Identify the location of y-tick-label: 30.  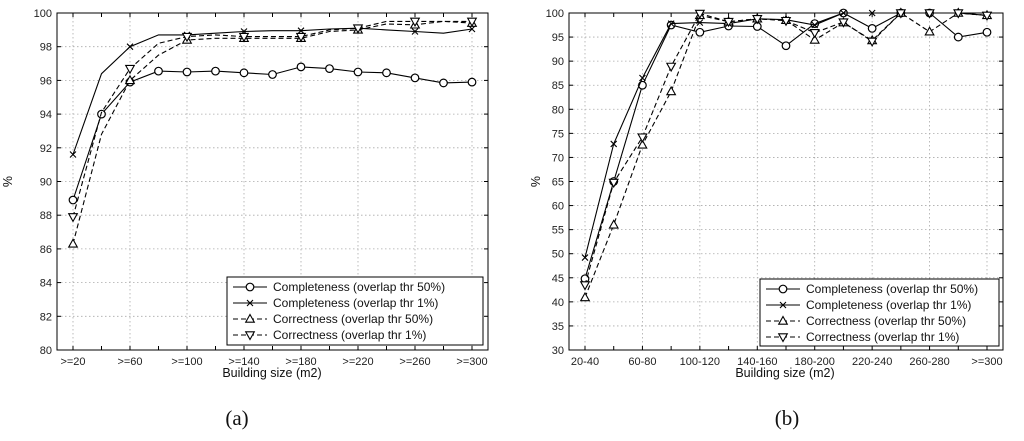
(558, 351).